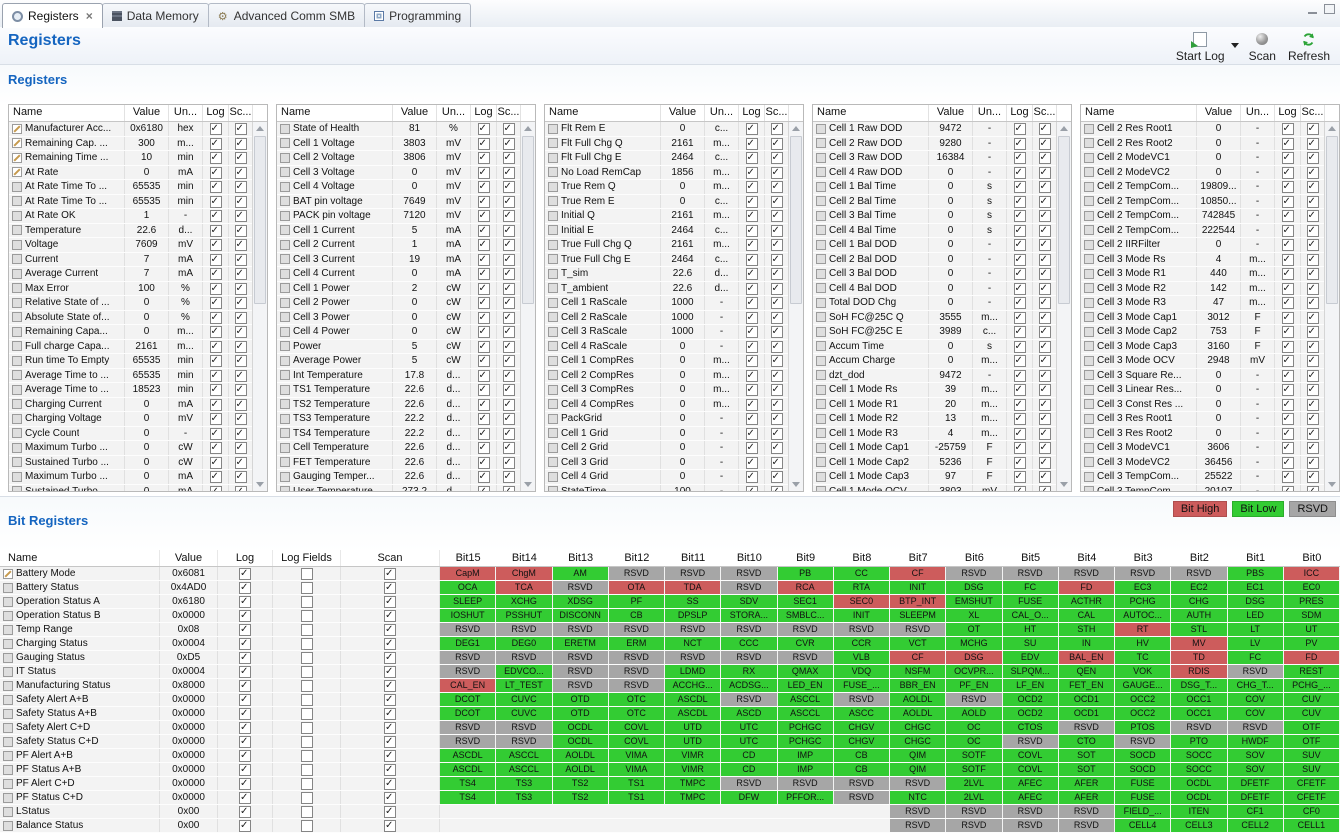  What do you see at coordinates (418, 15) in the screenshot?
I see `tab-programming: Programming` at bounding box center [418, 15].